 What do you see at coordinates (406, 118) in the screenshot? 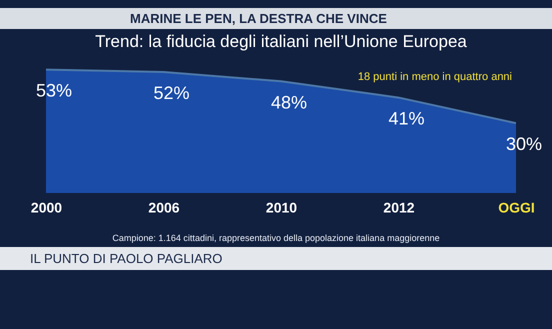
I see `data-label: 41%` at bounding box center [406, 118].